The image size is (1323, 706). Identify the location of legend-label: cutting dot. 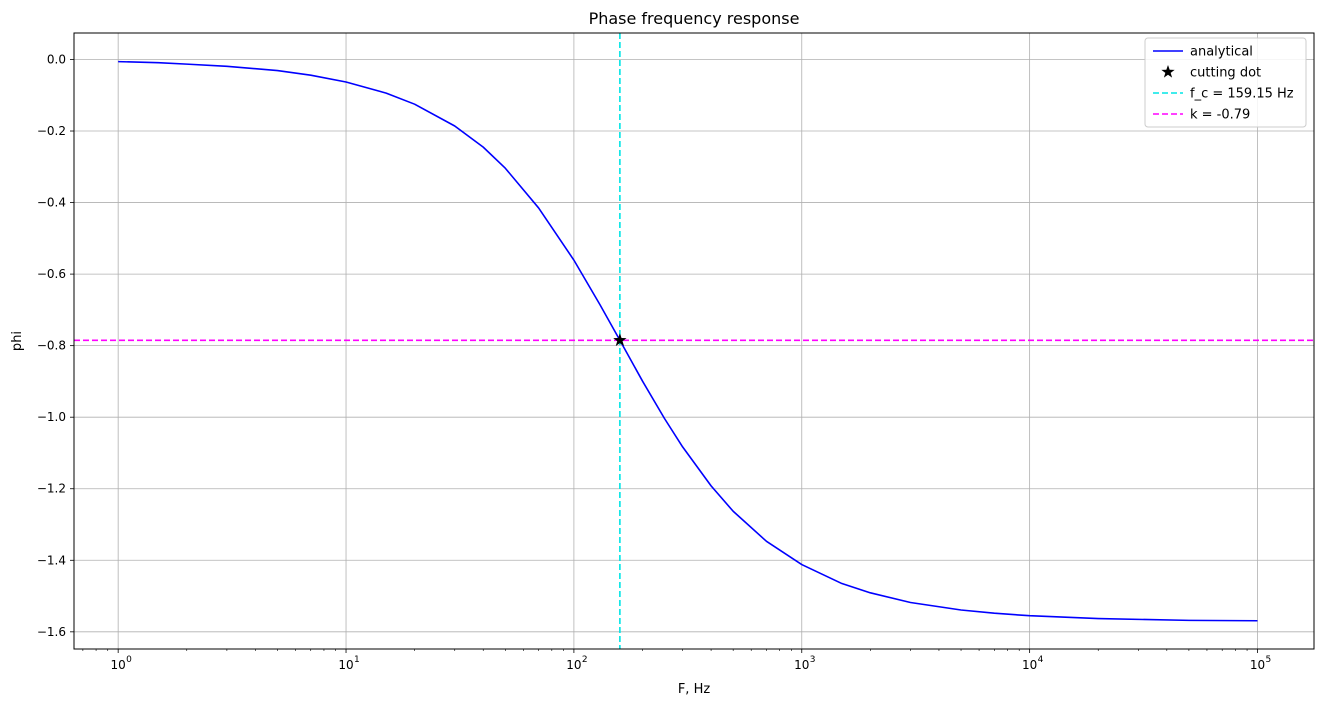
(1225, 73).